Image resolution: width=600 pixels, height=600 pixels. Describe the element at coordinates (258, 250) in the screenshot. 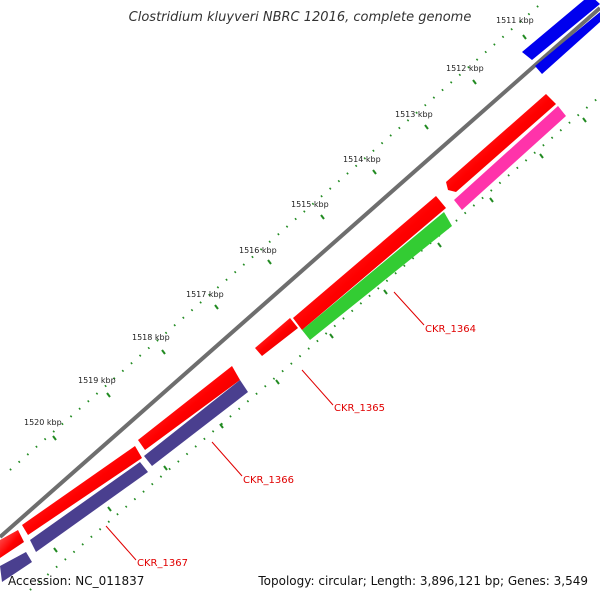

I see `tick-label-1516: 1516 kbp` at that location.